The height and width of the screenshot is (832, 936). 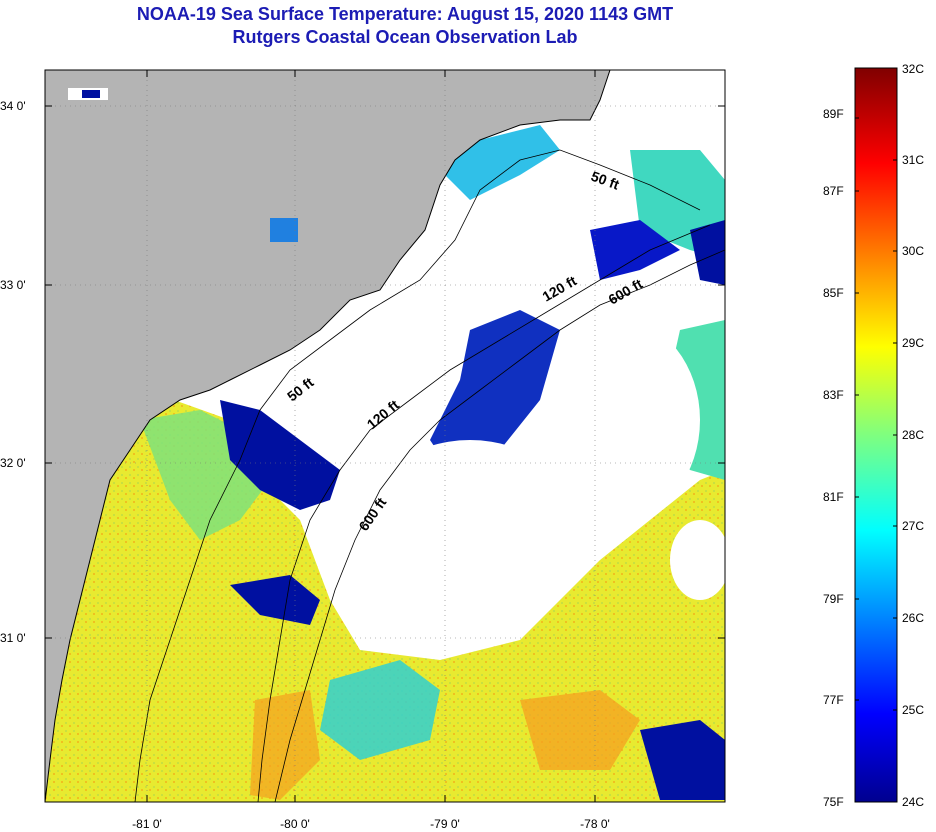 I want to click on colorbar-c-28: 28C, so click(x=913, y=435).